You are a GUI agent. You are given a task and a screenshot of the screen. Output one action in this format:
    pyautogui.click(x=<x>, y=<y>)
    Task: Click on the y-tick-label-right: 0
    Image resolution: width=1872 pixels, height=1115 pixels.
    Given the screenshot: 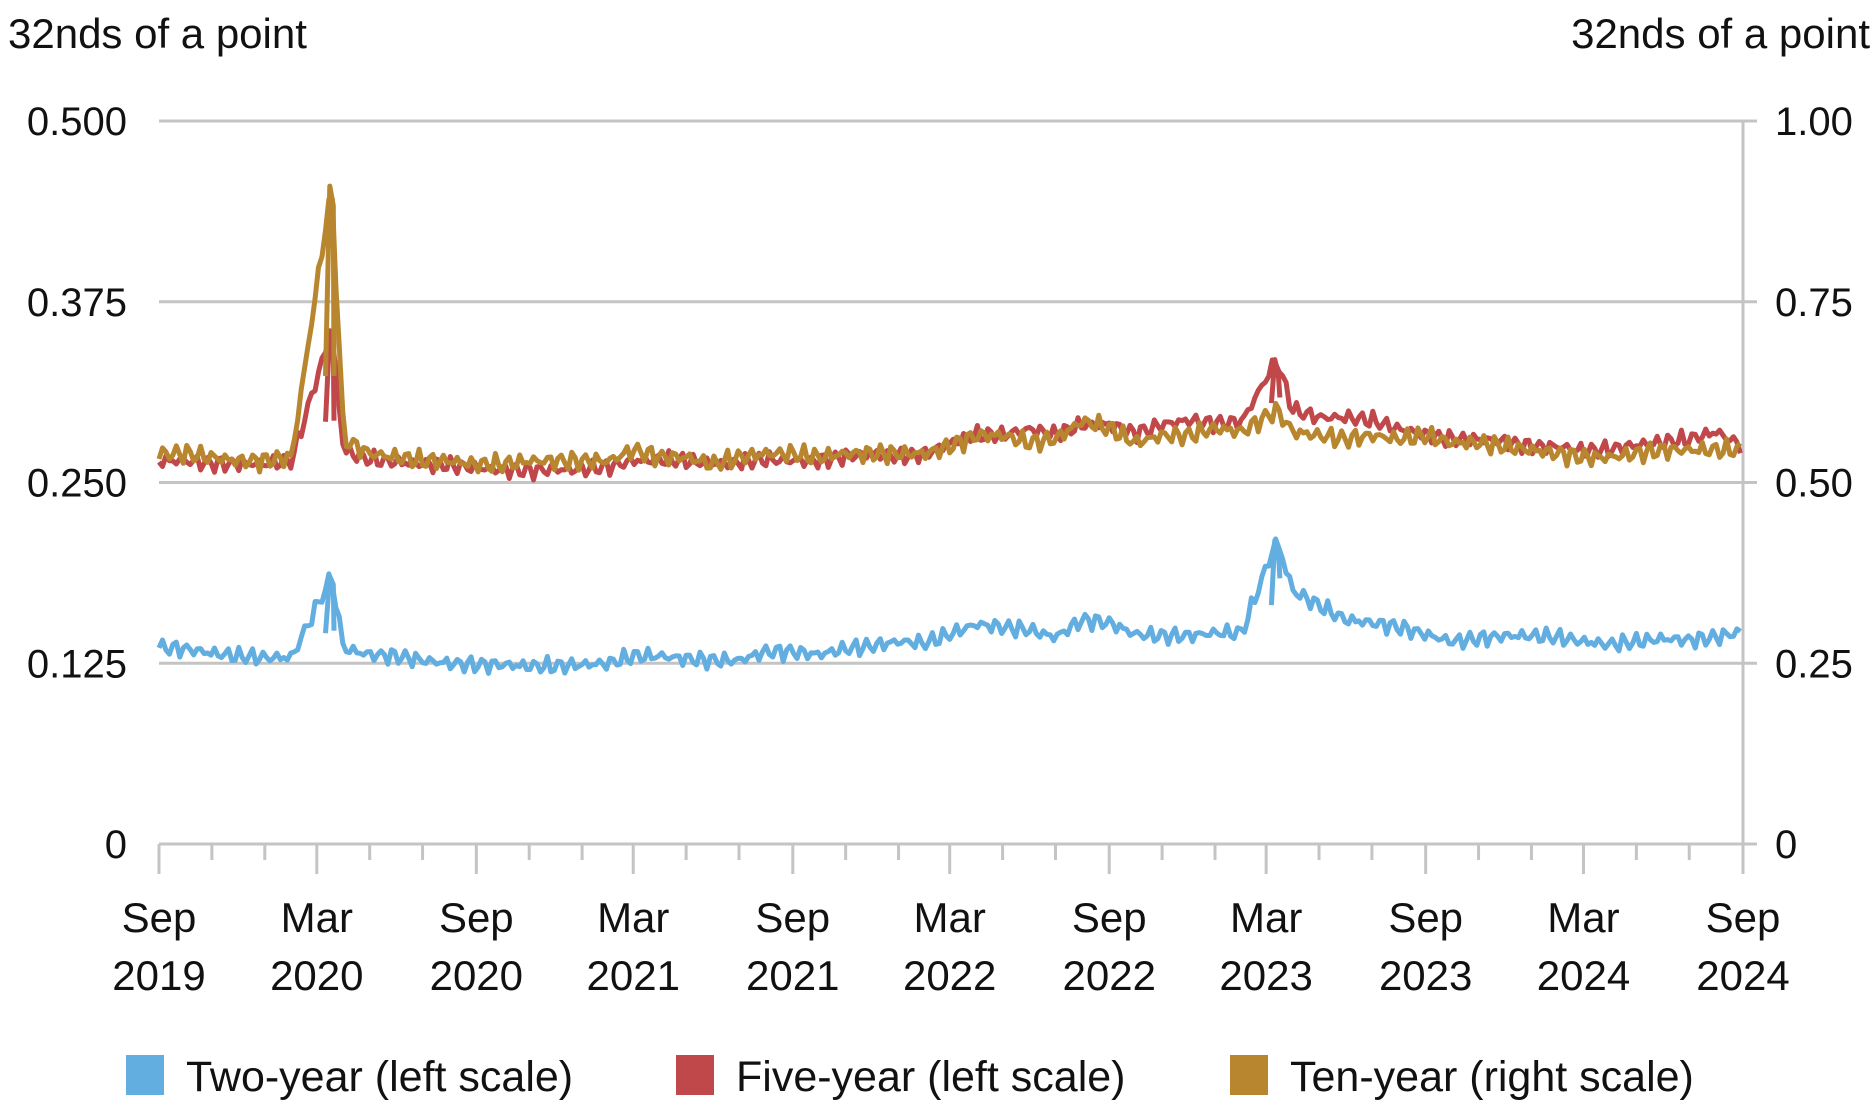 What is the action you would take?
    pyautogui.click(x=1786, y=845)
    